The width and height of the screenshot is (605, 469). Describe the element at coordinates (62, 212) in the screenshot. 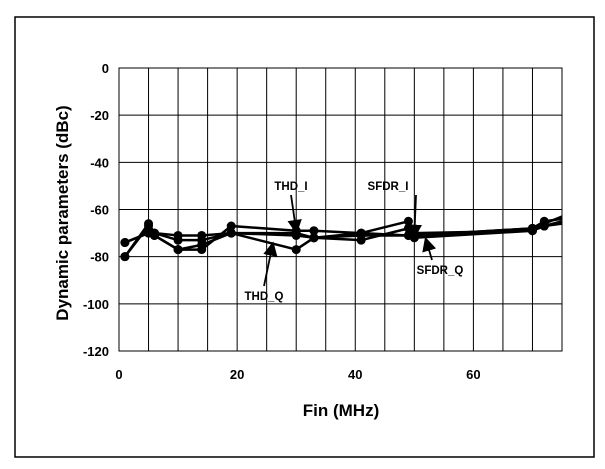

I see `y-axis-label: Dynamic parameters (dBc)` at that location.